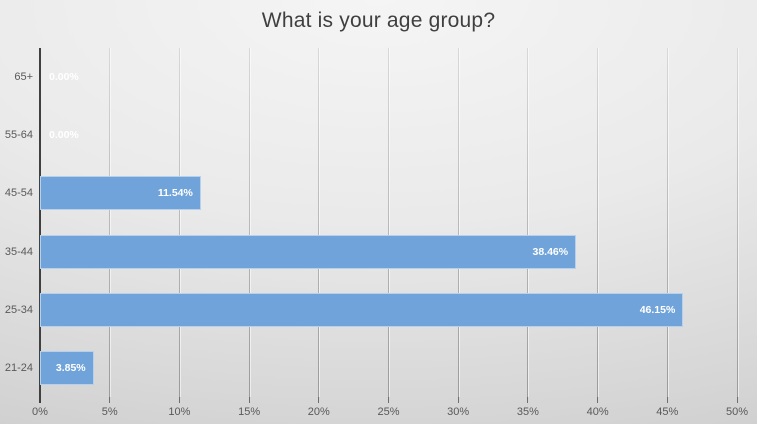  What do you see at coordinates (18, 251) in the screenshot?
I see `category-label: 35-44` at bounding box center [18, 251].